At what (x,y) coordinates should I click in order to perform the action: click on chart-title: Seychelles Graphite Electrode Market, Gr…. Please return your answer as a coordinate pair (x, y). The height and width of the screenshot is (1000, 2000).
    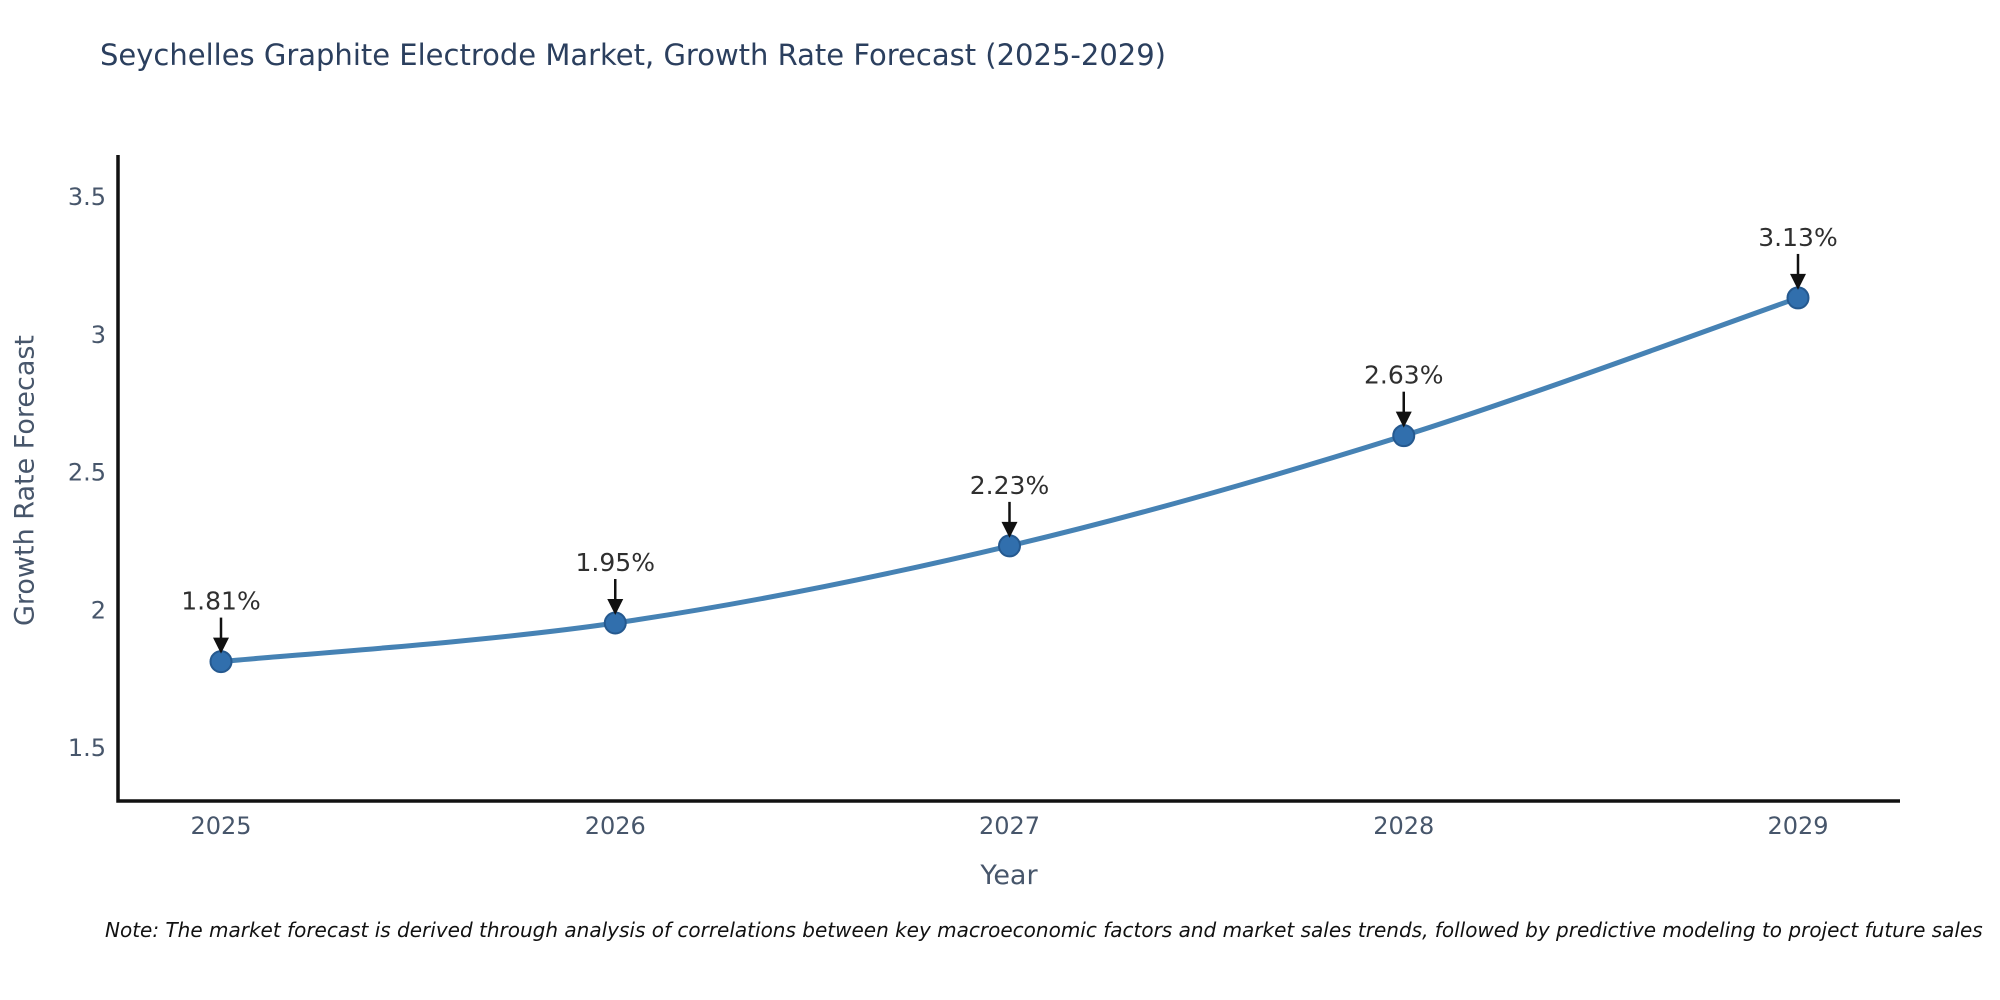
    Looking at the image, I should click on (633, 55).